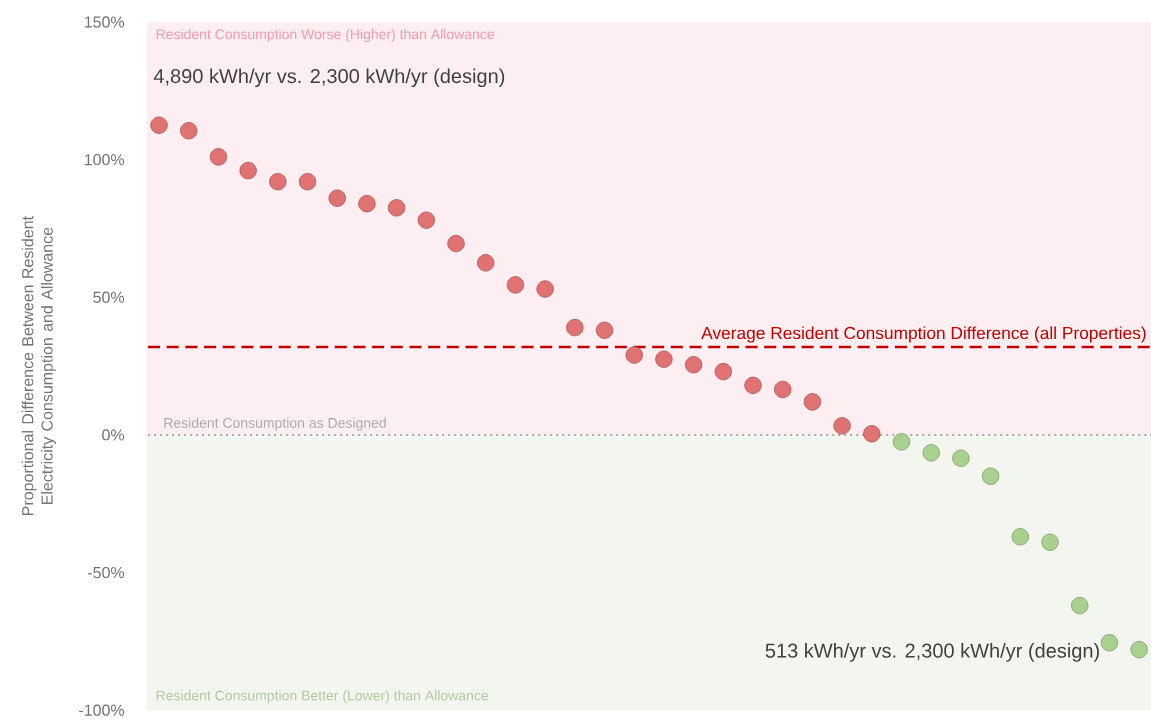 This screenshot has height=720, width=1151. What do you see at coordinates (113, 435) in the screenshot?
I see `y-tick-label: 0%` at bounding box center [113, 435].